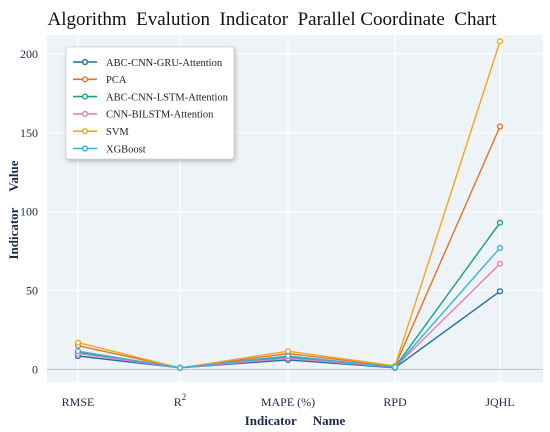  What do you see at coordinates (117, 132) in the screenshot?
I see `legend-label: SVM` at bounding box center [117, 132].